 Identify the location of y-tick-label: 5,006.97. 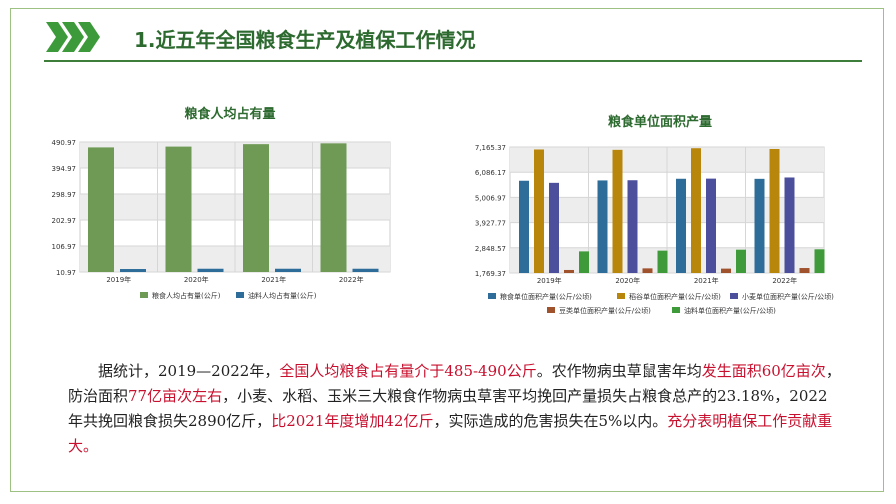
(490, 198).